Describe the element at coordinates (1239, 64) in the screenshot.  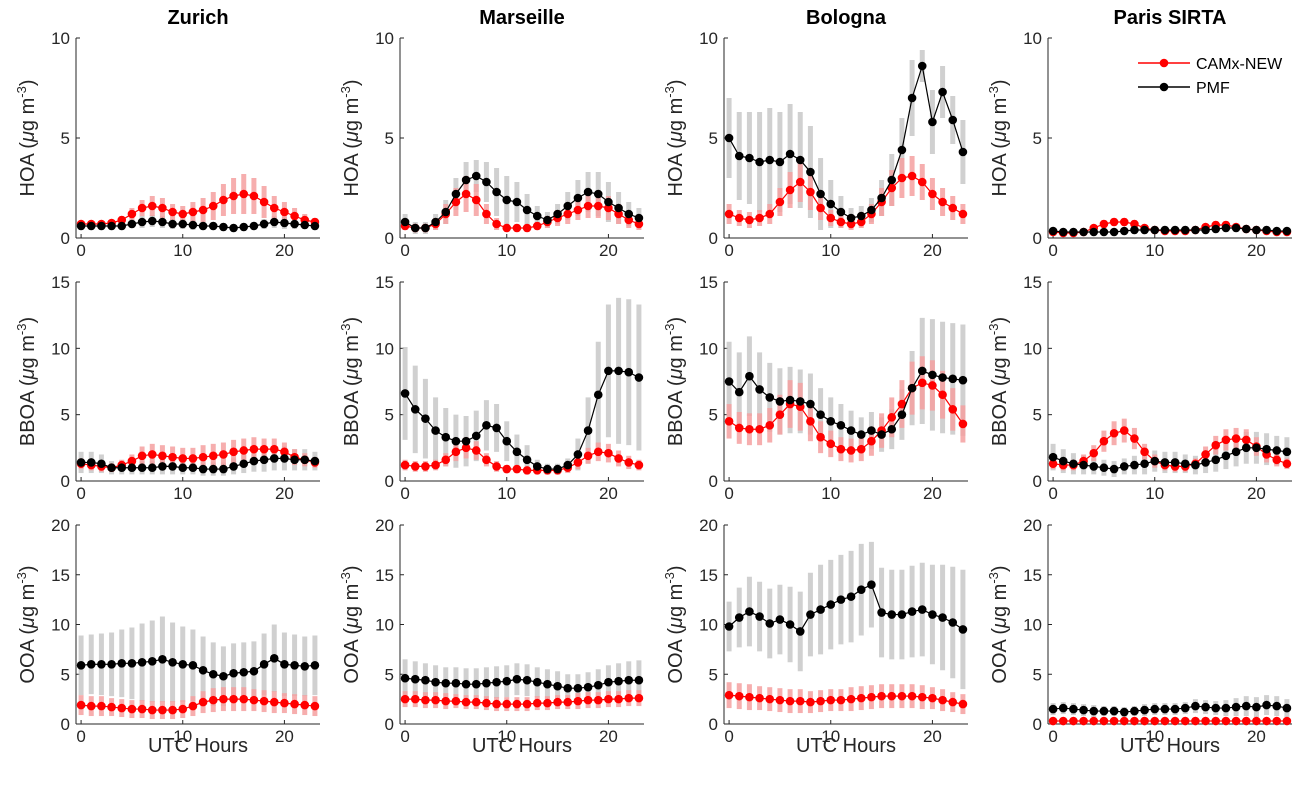
I see `legend-camx-label: CAMx-NEW` at that location.